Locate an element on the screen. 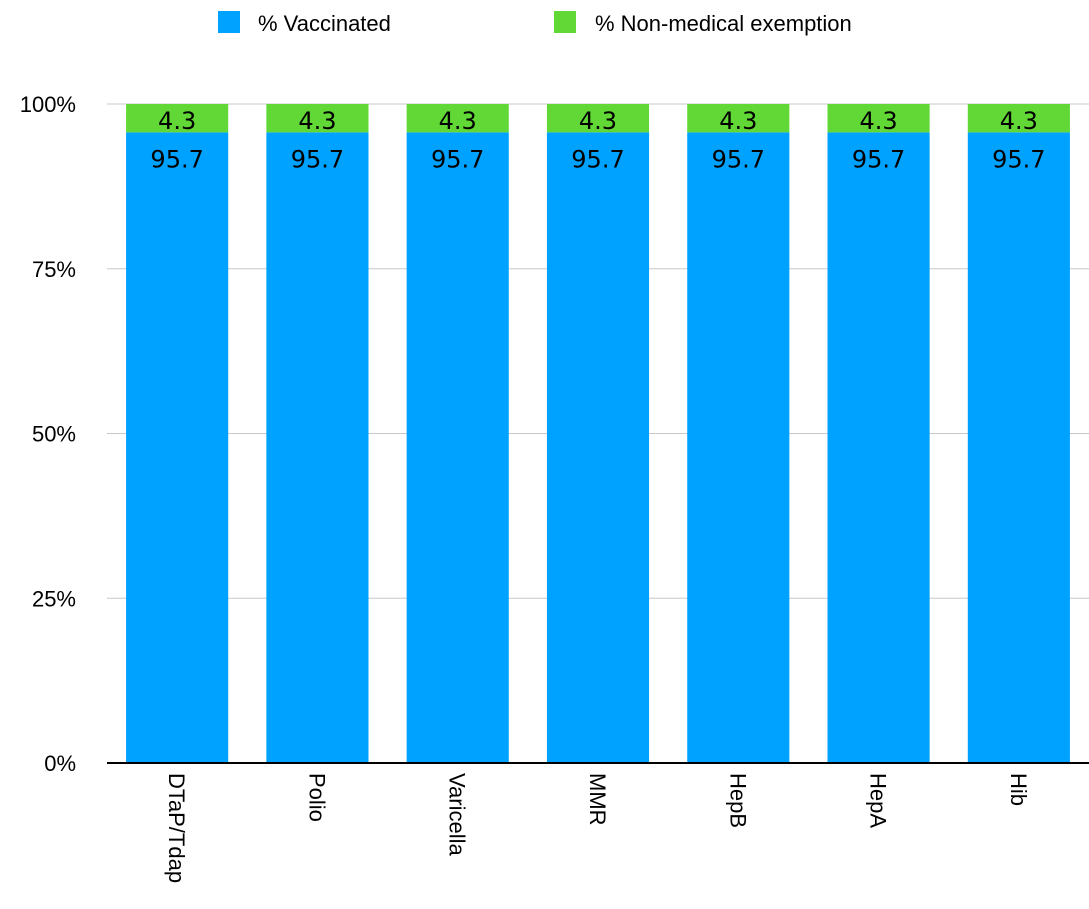  x-tick-label: Polio is located at coordinates (316, 797).